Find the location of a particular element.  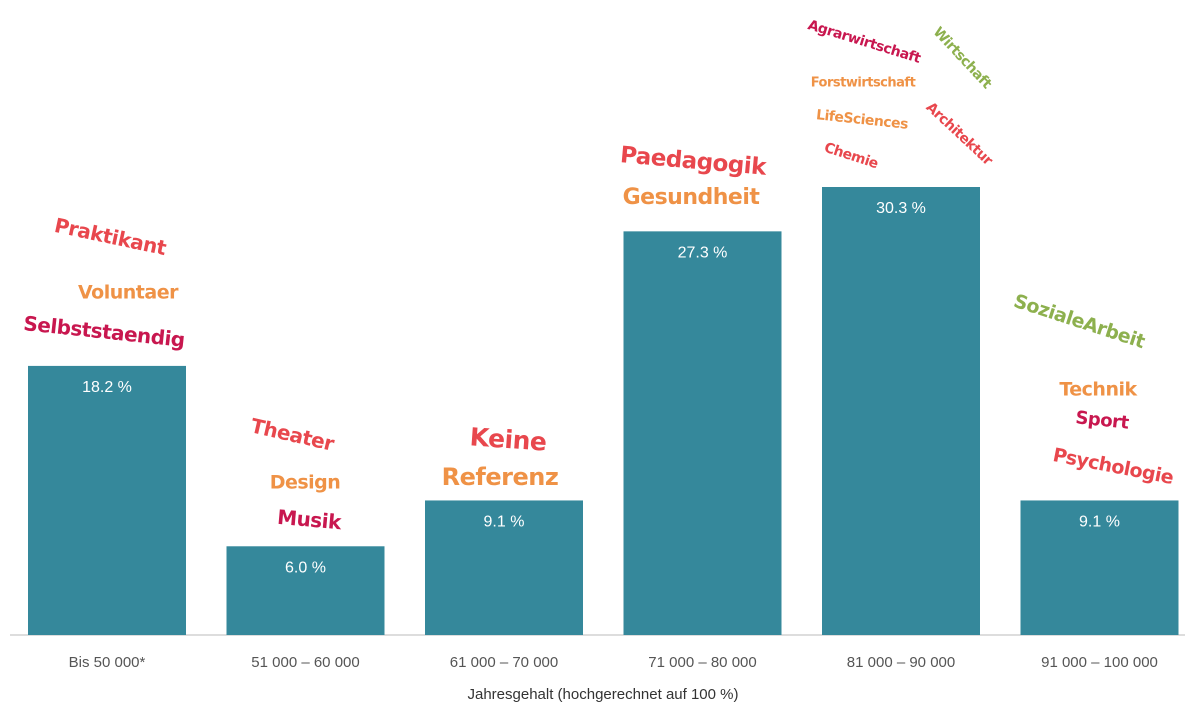

x-tick-label-5: 81 000 – 90 000 is located at coordinates (901, 662).